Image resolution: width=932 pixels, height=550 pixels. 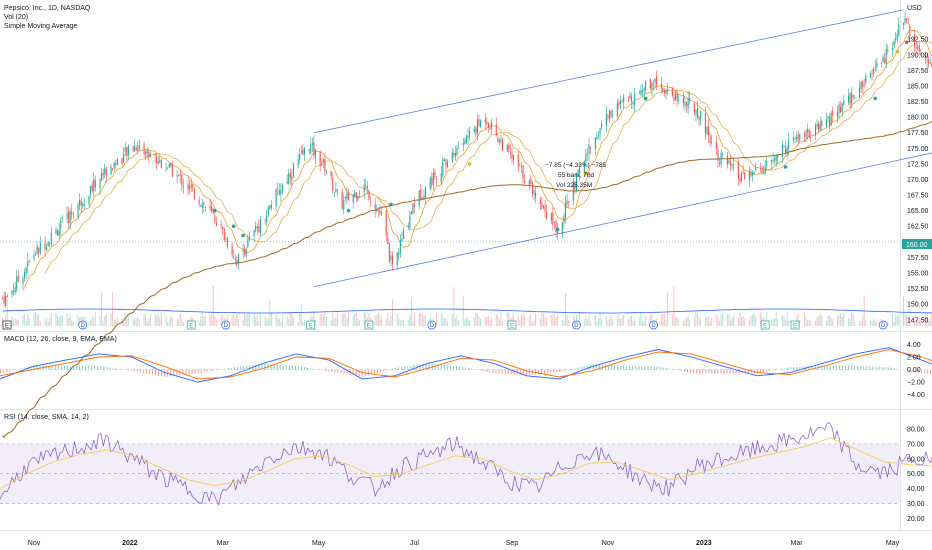 What do you see at coordinates (466, 373) in the screenshot?
I see `macd-plot` at bounding box center [466, 373].